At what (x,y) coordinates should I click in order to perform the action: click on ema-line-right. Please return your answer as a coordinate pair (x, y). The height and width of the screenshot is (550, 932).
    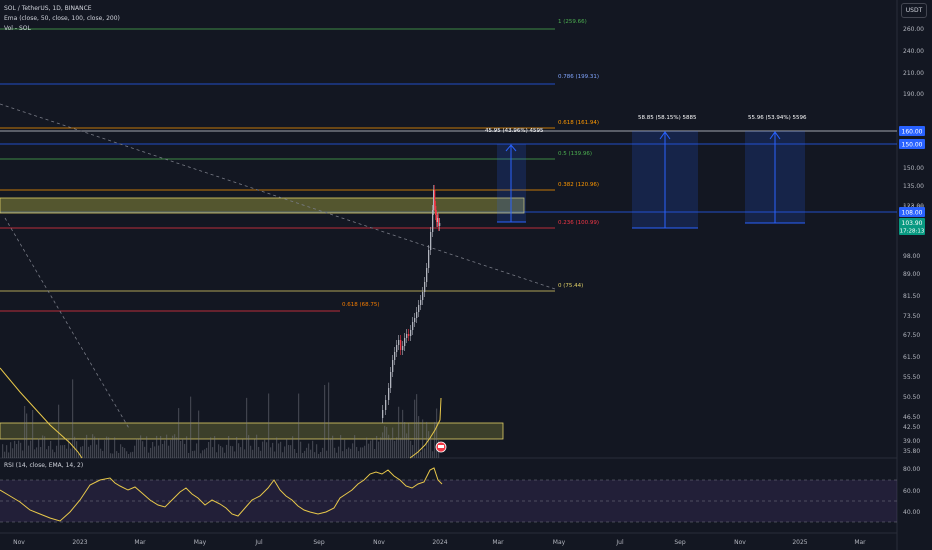
    Looking at the image, I should click on (425, 428).